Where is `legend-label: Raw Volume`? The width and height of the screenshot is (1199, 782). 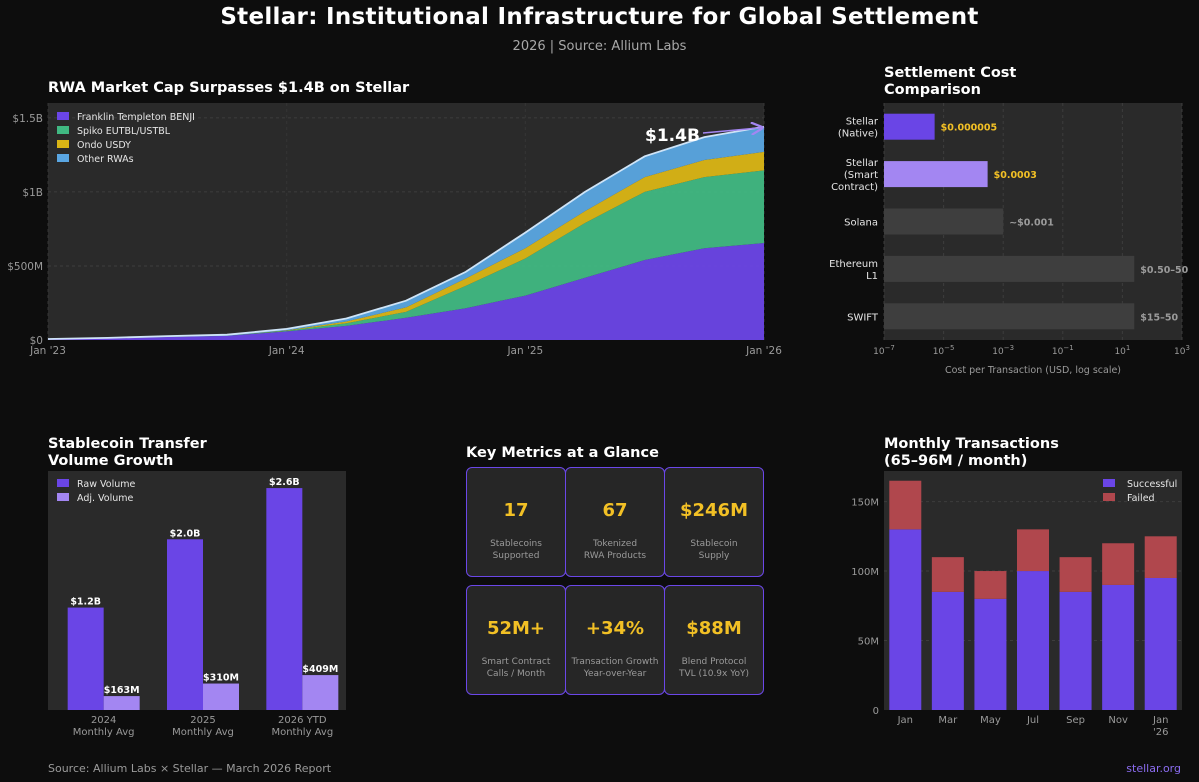 legend-label: Raw Volume is located at coordinates (106, 484).